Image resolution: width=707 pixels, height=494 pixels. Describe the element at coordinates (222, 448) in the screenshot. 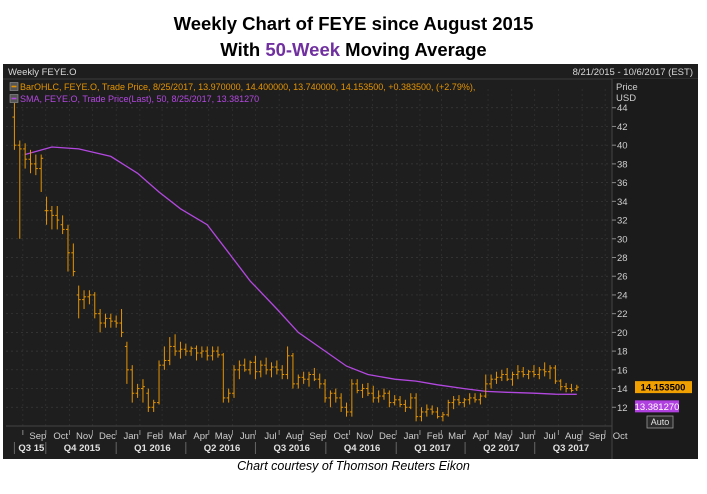

I see `x-tick-label-quarter: Q2 2016` at that location.